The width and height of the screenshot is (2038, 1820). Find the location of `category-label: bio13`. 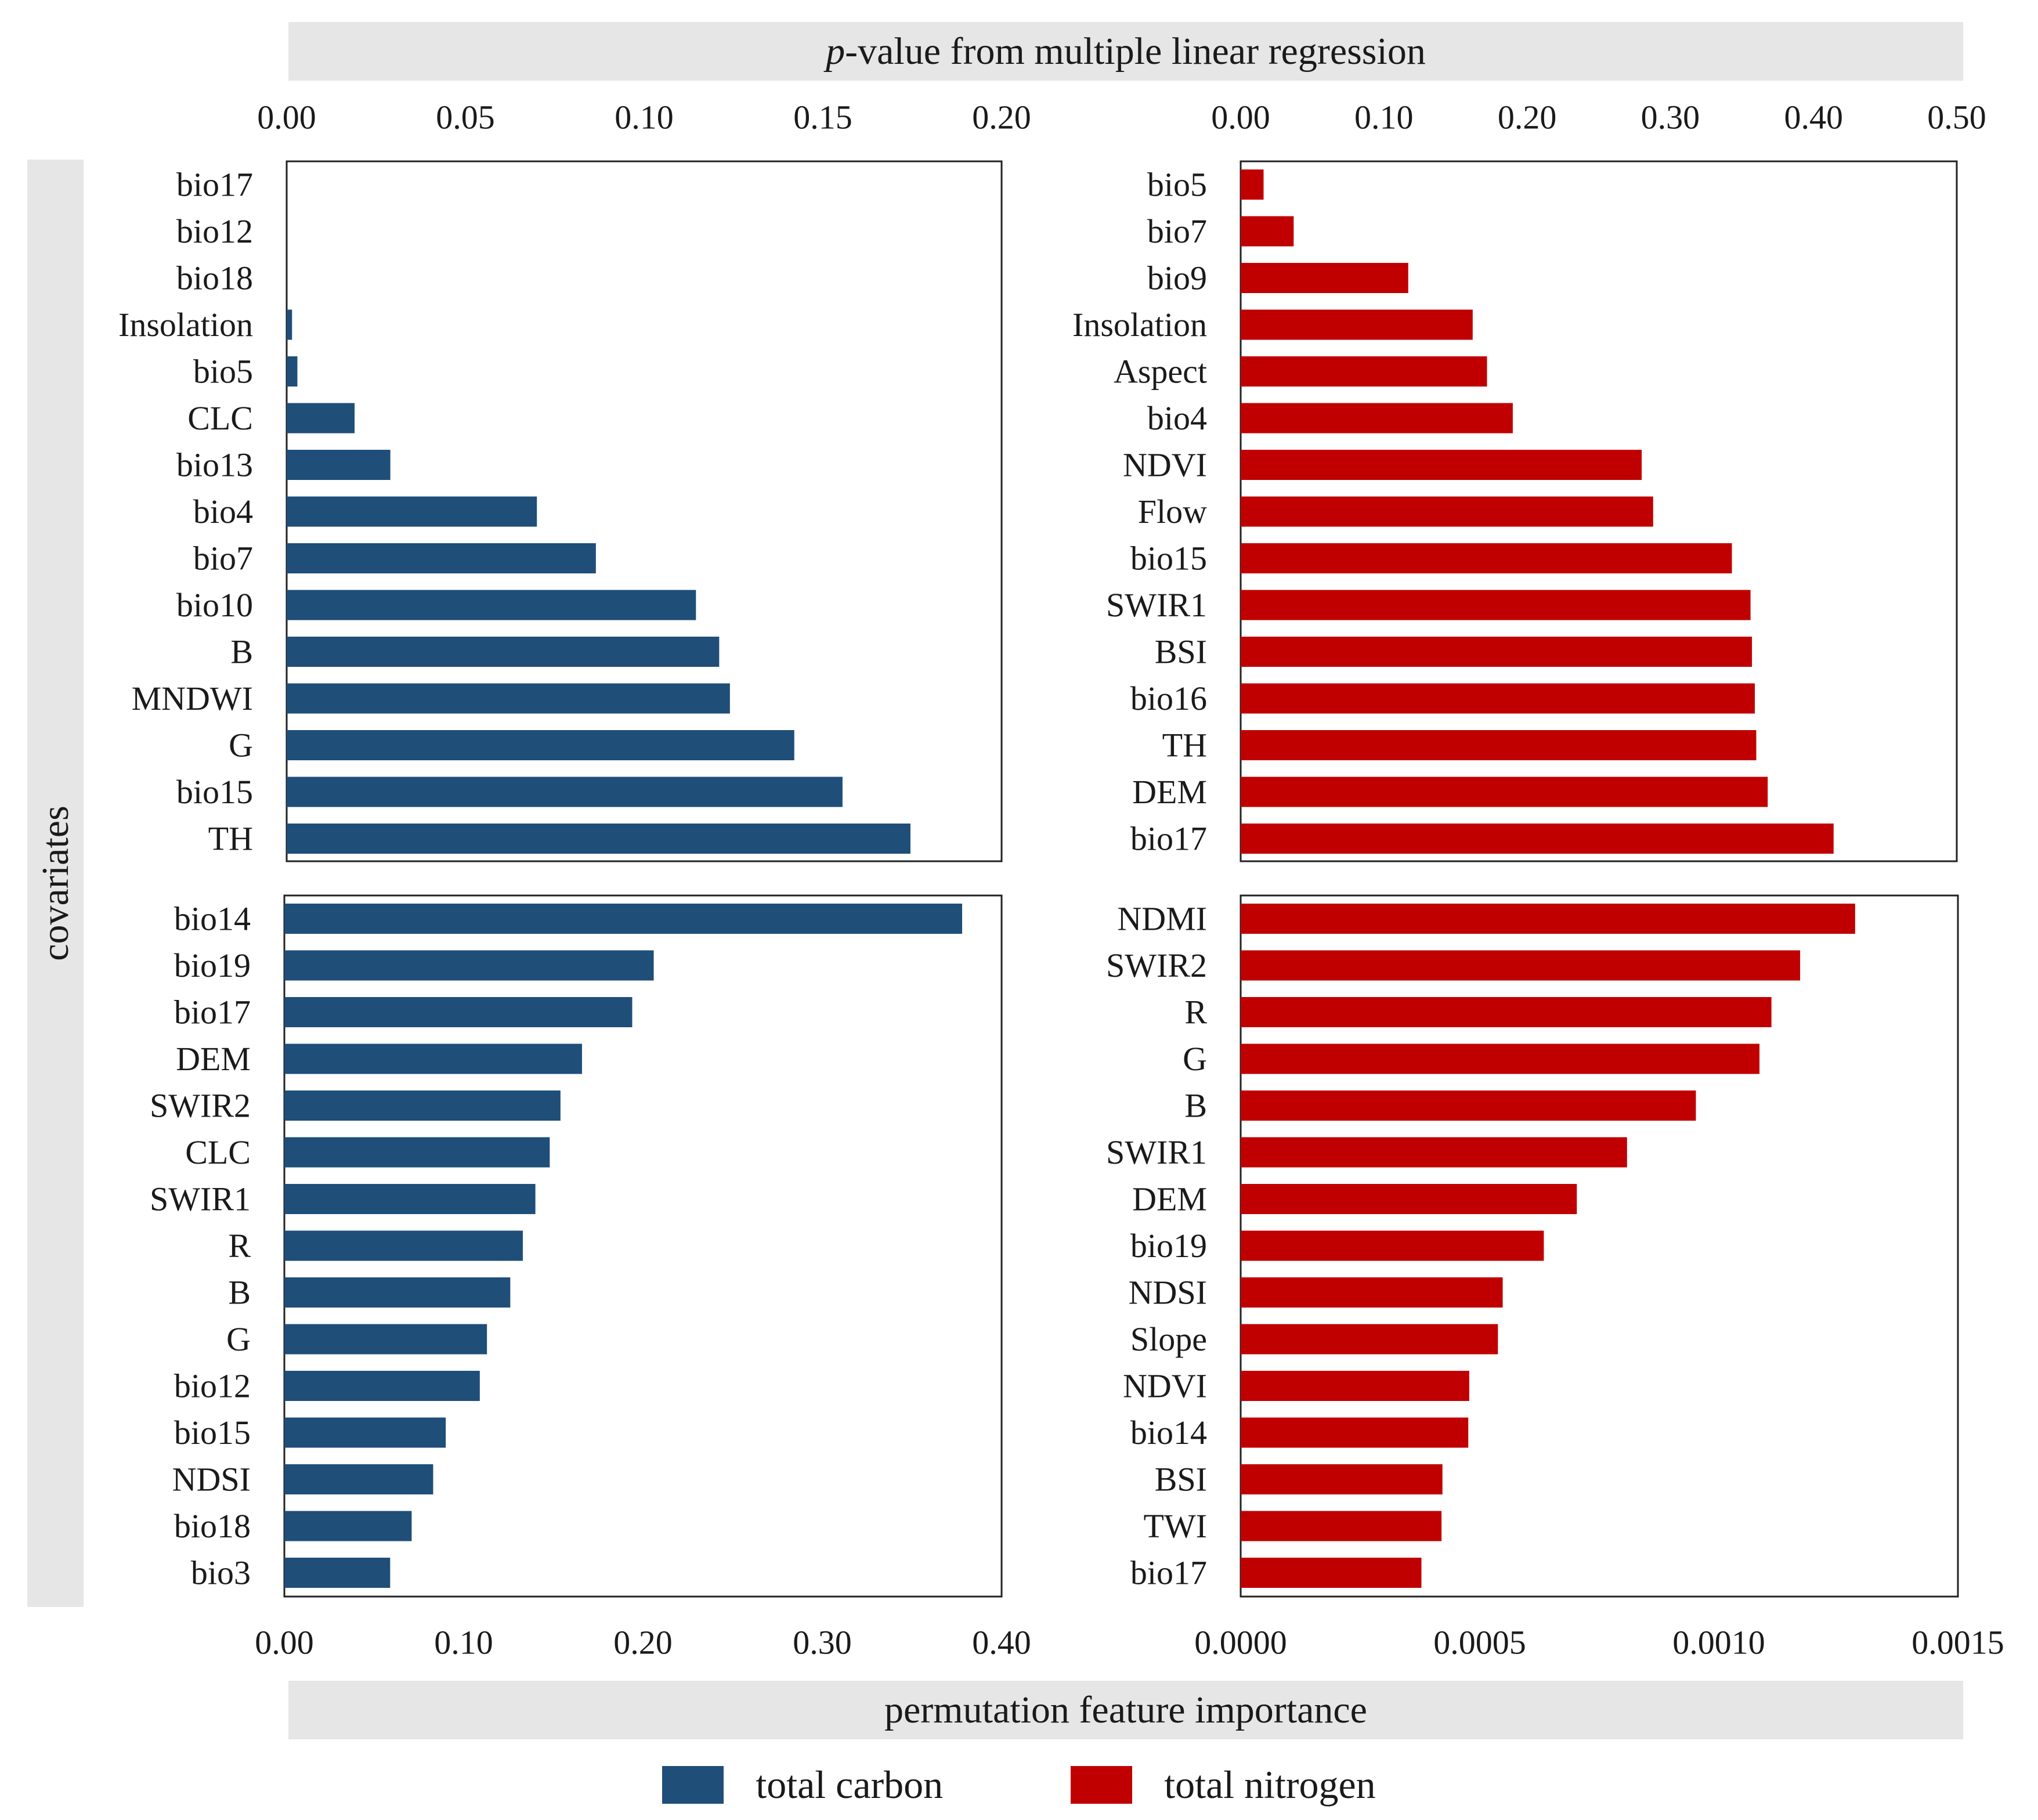

category-label: bio13 is located at coordinates (214, 465).